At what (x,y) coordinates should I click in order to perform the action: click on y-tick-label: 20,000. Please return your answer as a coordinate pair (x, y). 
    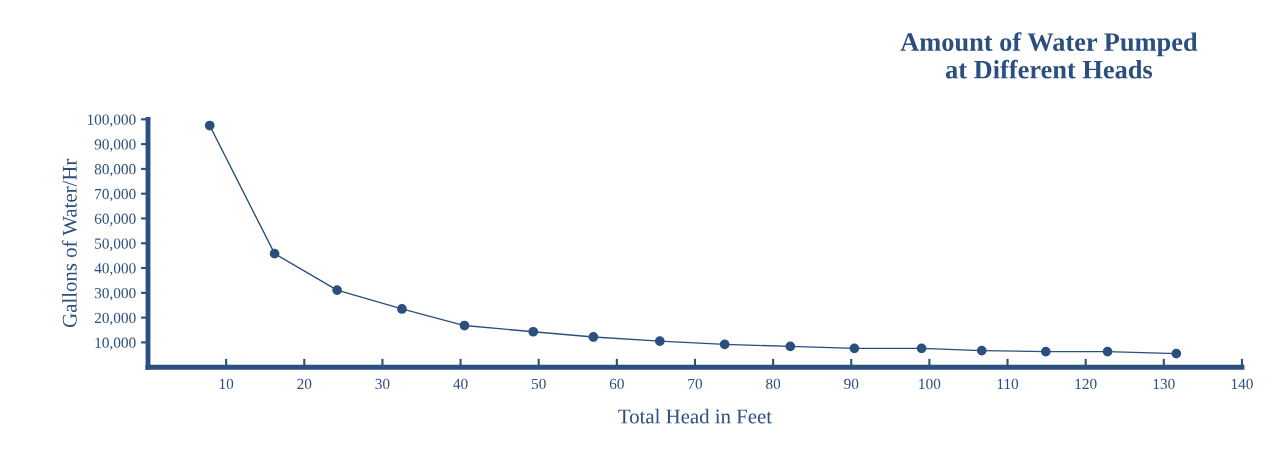
    Looking at the image, I should click on (115, 319).